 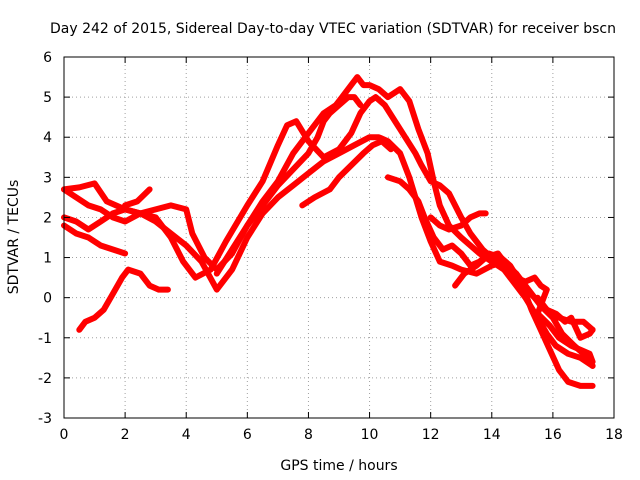 What do you see at coordinates (553, 435) in the screenshot?
I see `x-tick-label: 16` at bounding box center [553, 435].